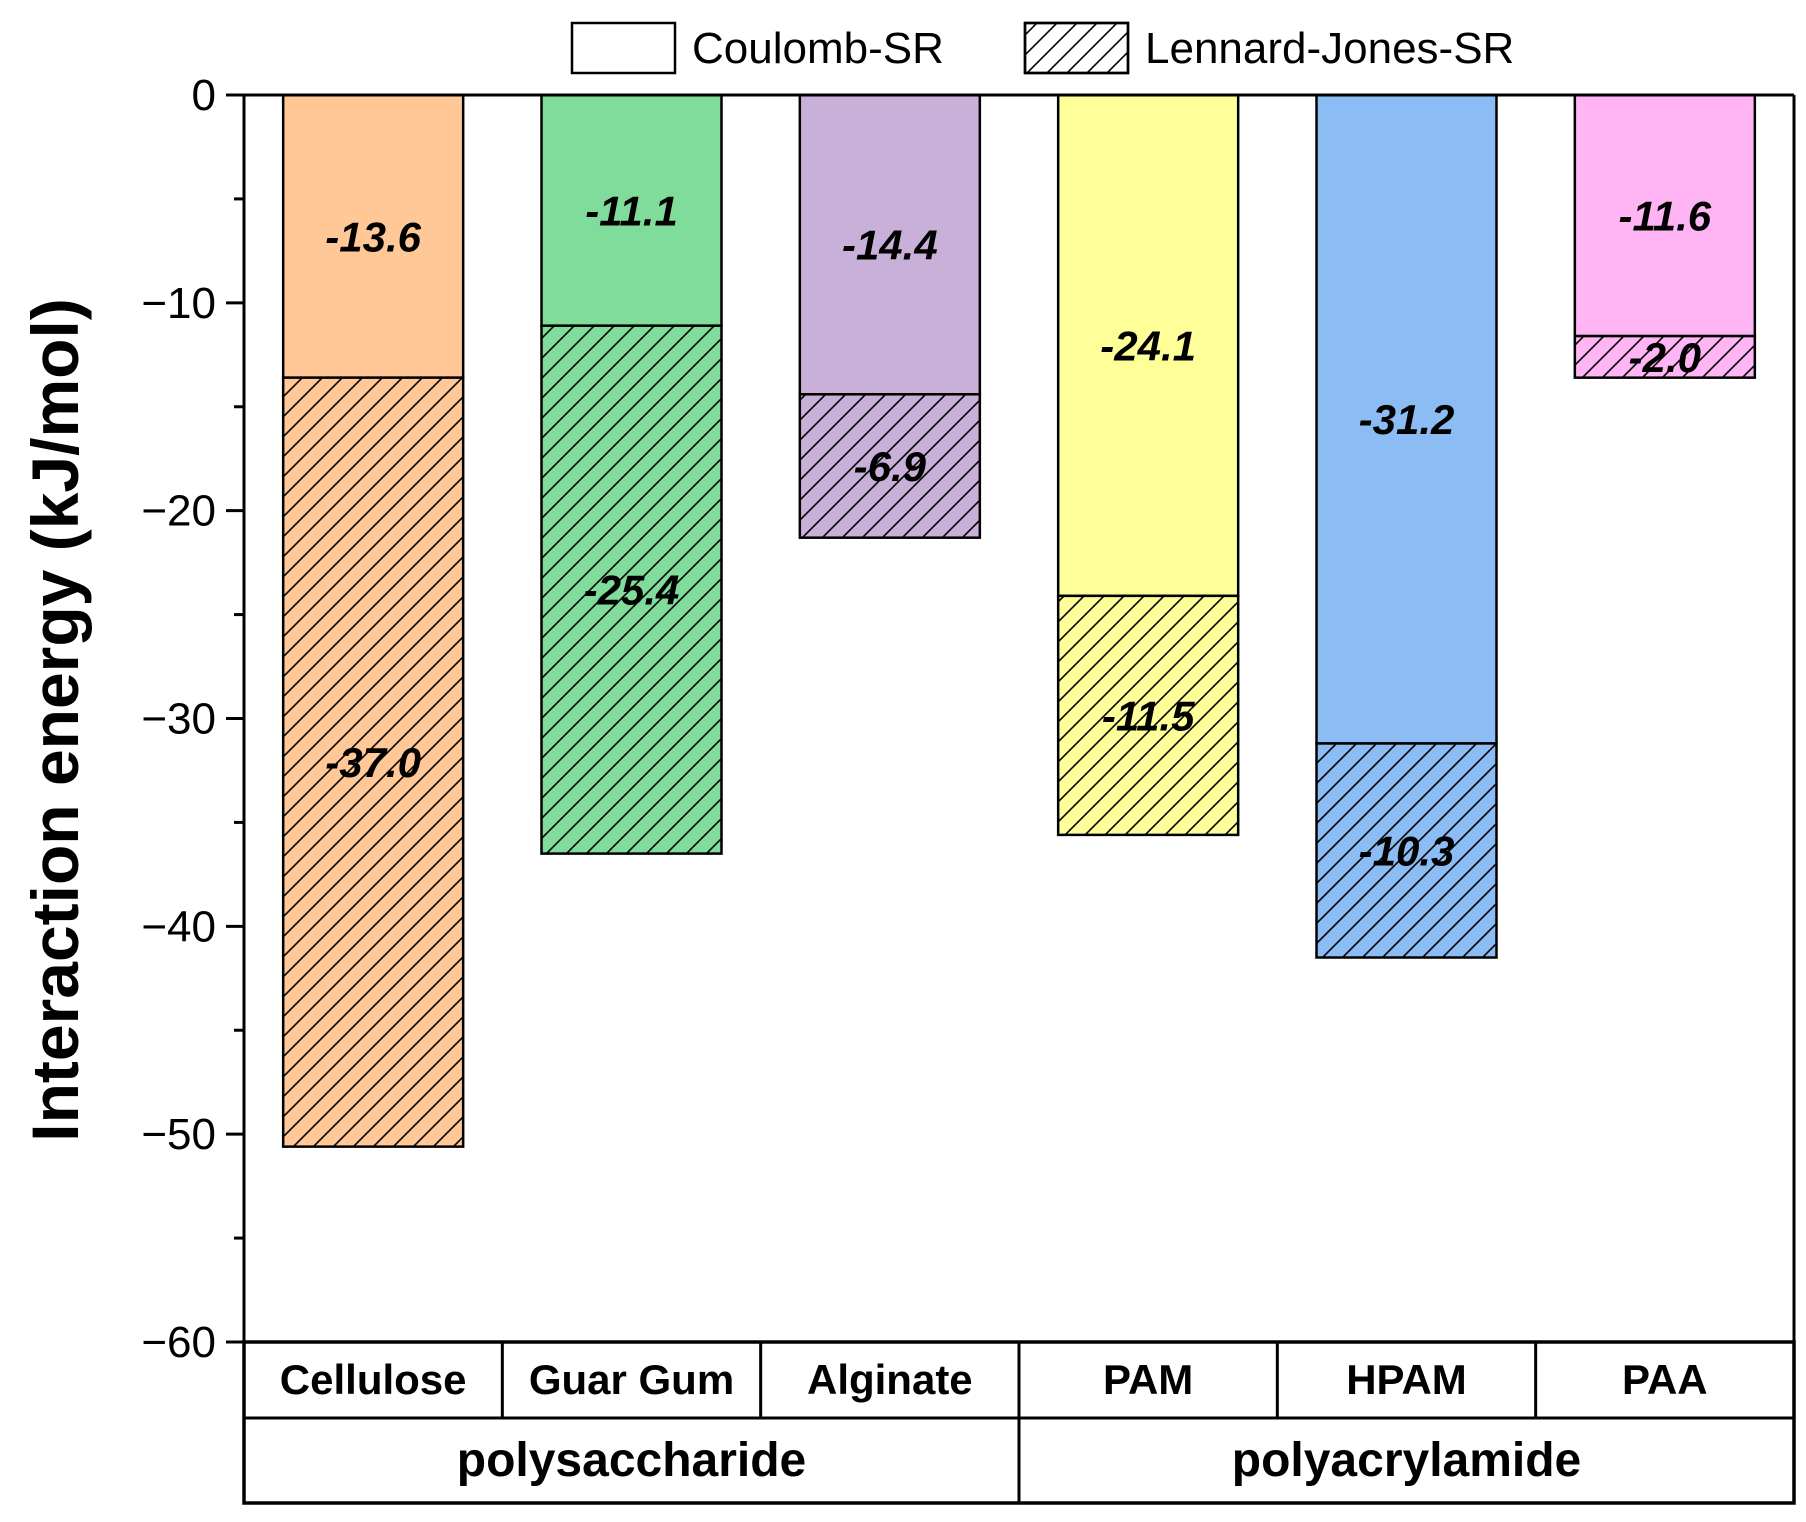 This screenshot has height=1522, width=1806. Describe the element at coordinates (55, 720) in the screenshot. I see `y-axis-label: Interaction energy (kJ/mol)` at that location.